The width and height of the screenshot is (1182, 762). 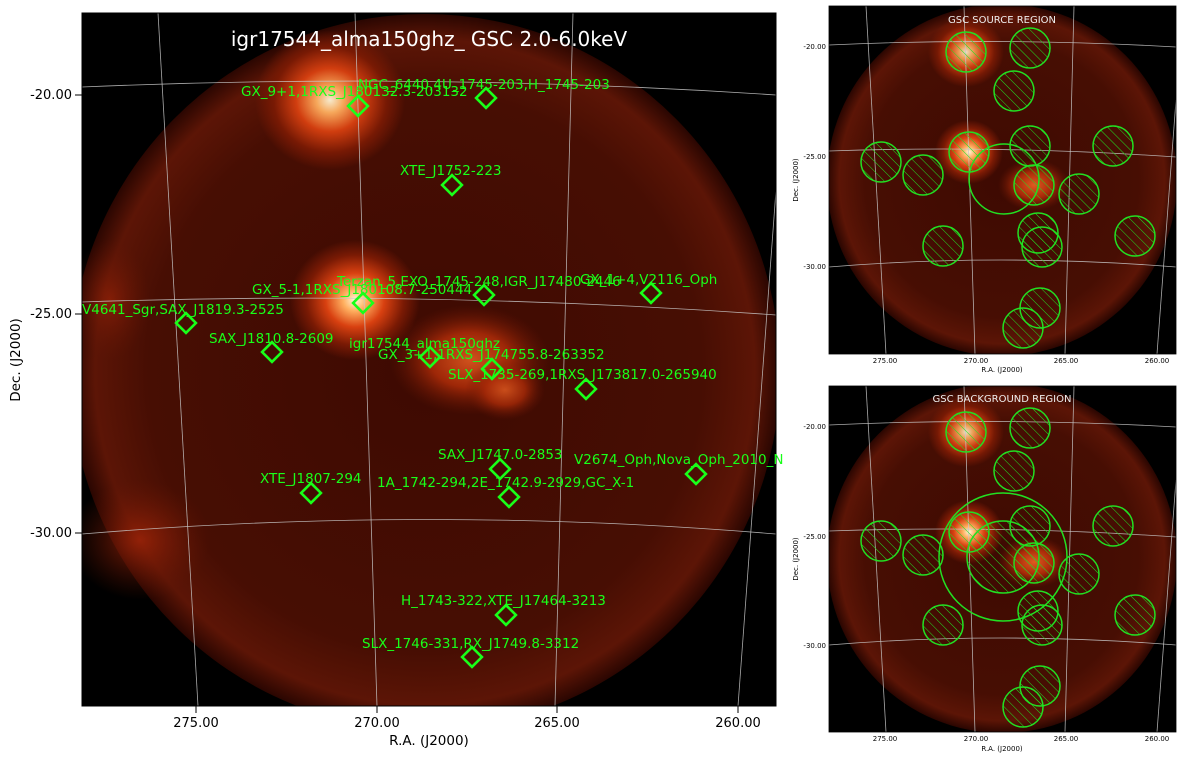 I want to click on source-label: SLX_1735-269,1RXS_J173817.0-265940, so click(x=582, y=375).